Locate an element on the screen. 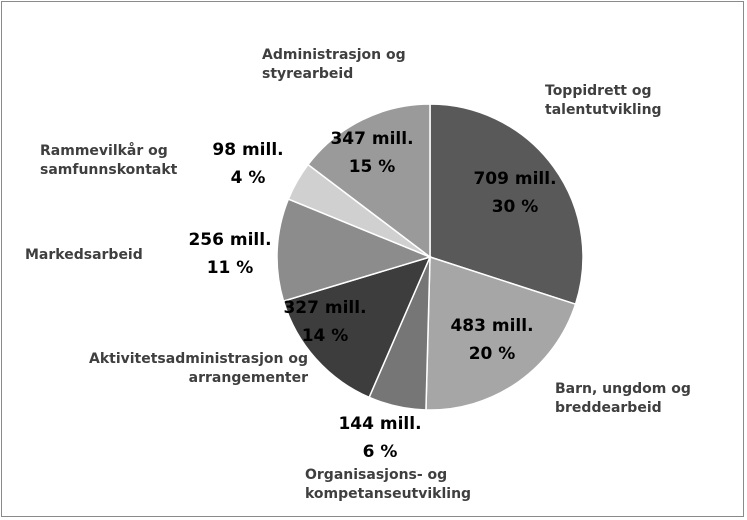  value-label: 256 mill. is located at coordinates (230, 240).